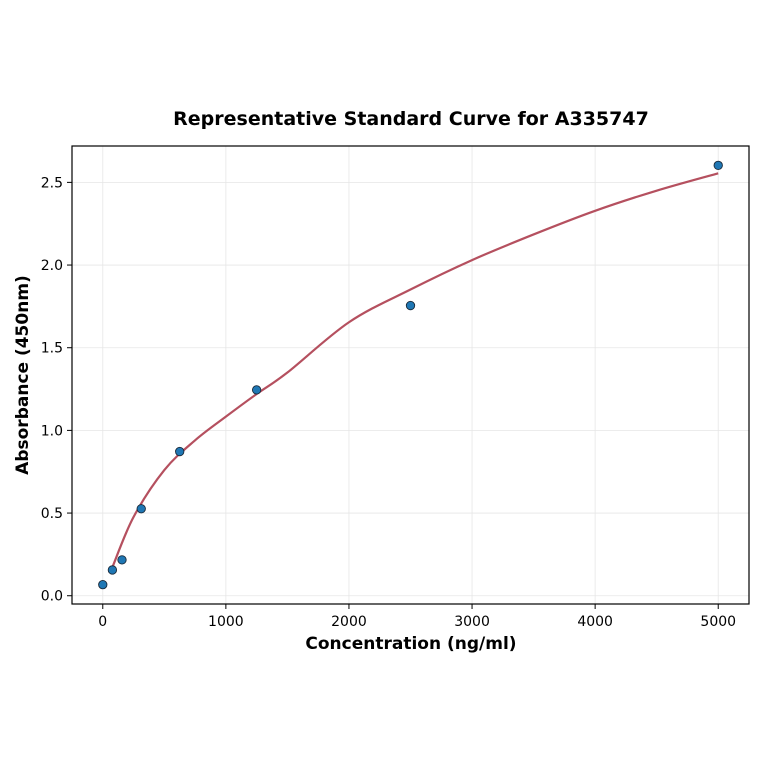 The height and width of the screenshot is (764, 764). I want to click on x-tick-label: 4000, so click(595, 622).